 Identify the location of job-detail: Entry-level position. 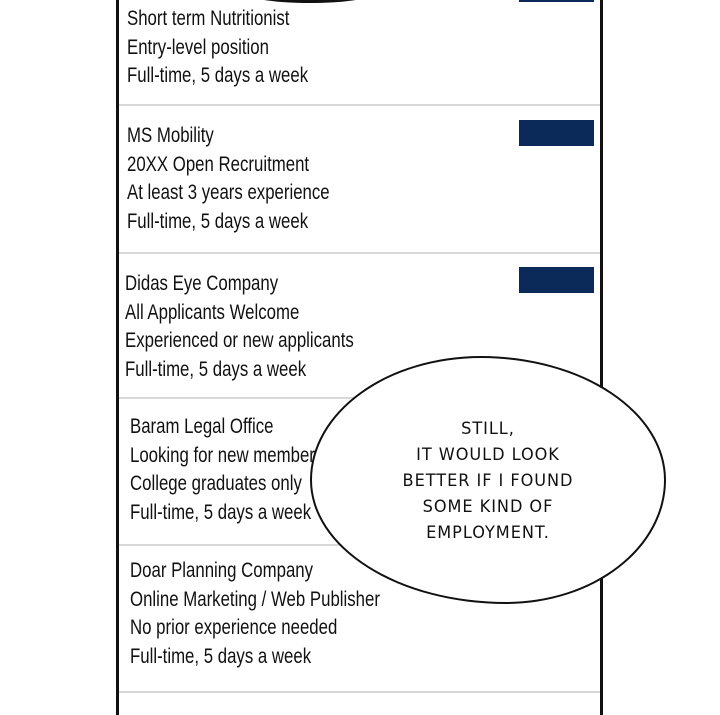
(198, 47).